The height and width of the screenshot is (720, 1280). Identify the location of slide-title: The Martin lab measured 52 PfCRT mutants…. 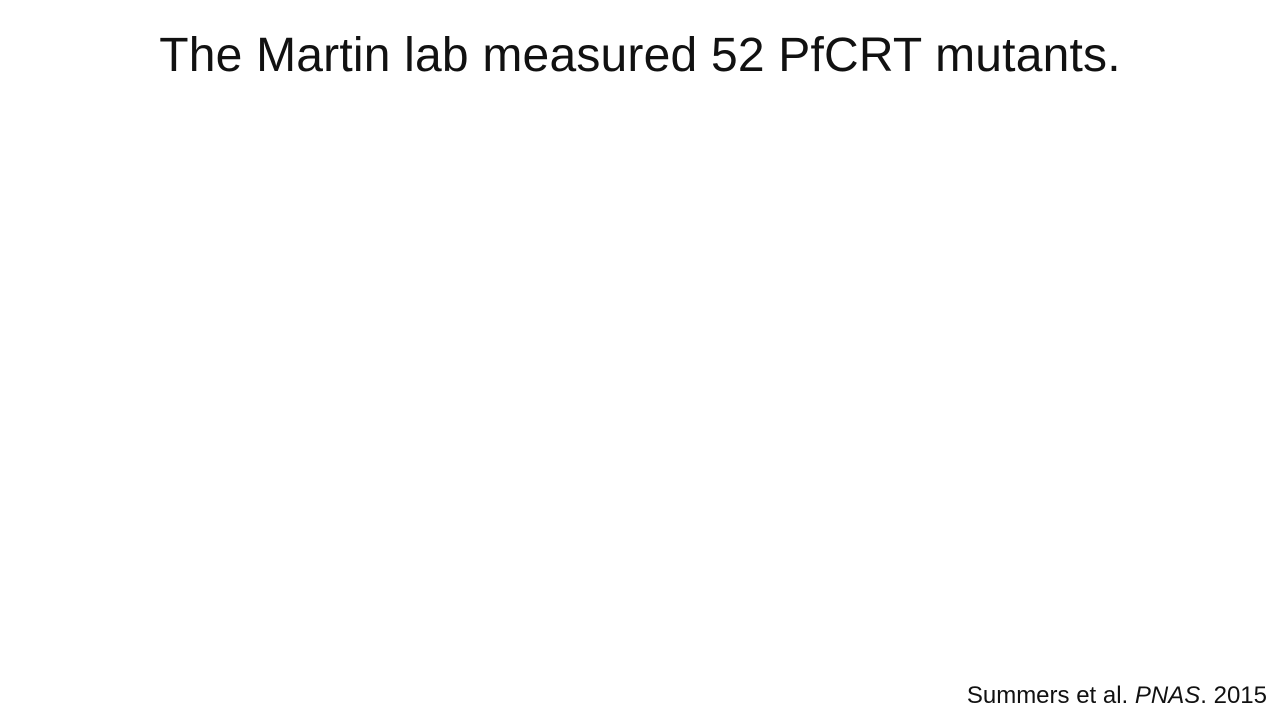
(640, 55).